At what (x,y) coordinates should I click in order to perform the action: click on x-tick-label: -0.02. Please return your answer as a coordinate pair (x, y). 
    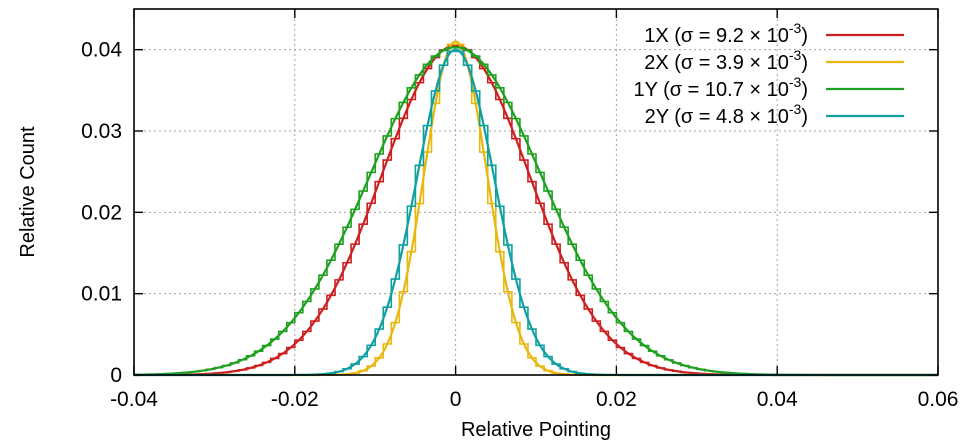
    Looking at the image, I should click on (295, 399).